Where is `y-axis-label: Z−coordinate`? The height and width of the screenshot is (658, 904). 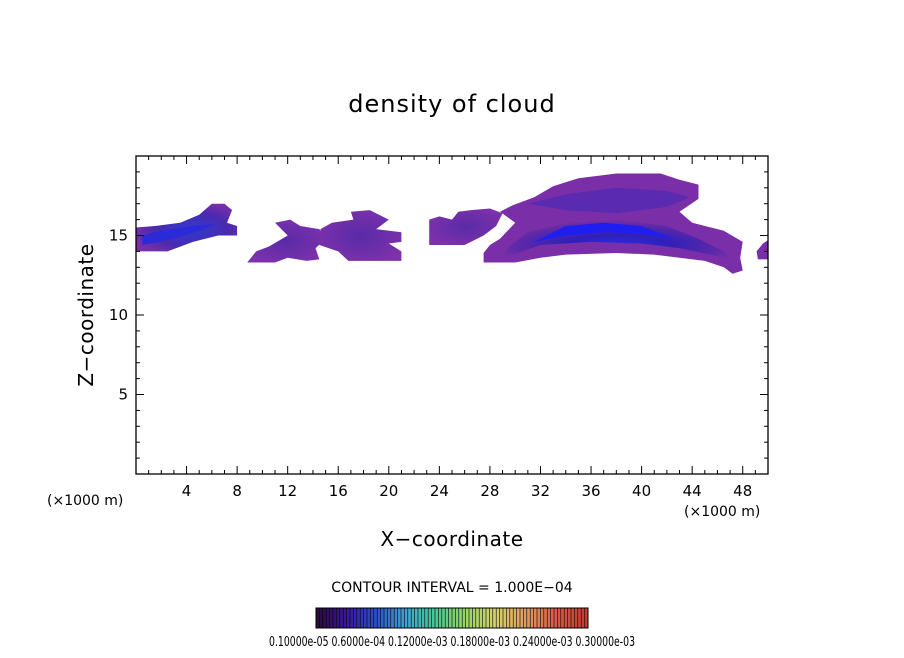 y-axis-label: Z−coordinate is located at coordinates (86, 314).